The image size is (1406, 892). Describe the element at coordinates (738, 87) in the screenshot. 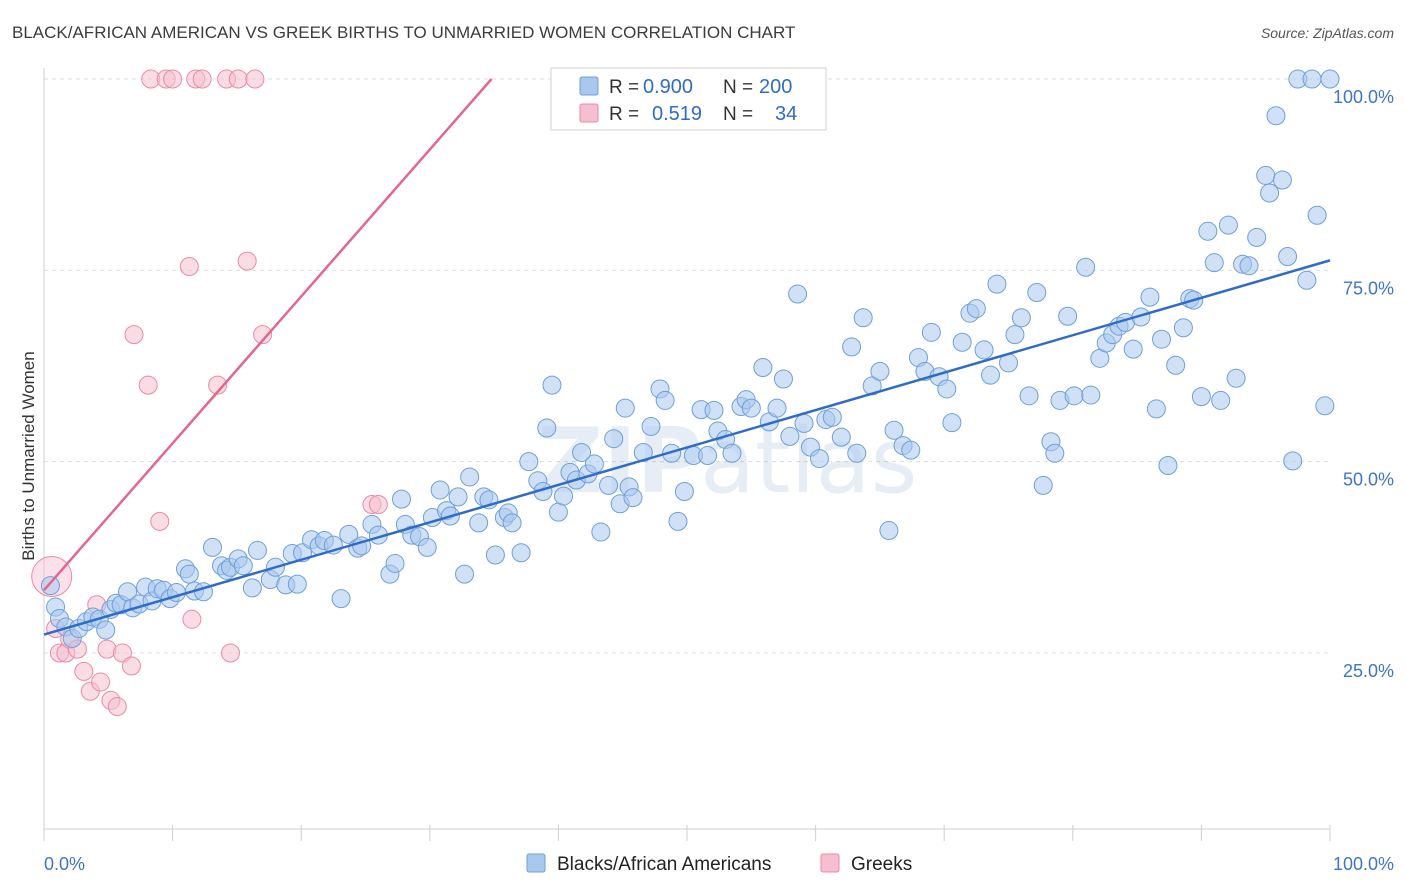

I see `stats-n-label-blue: N =` at that location.